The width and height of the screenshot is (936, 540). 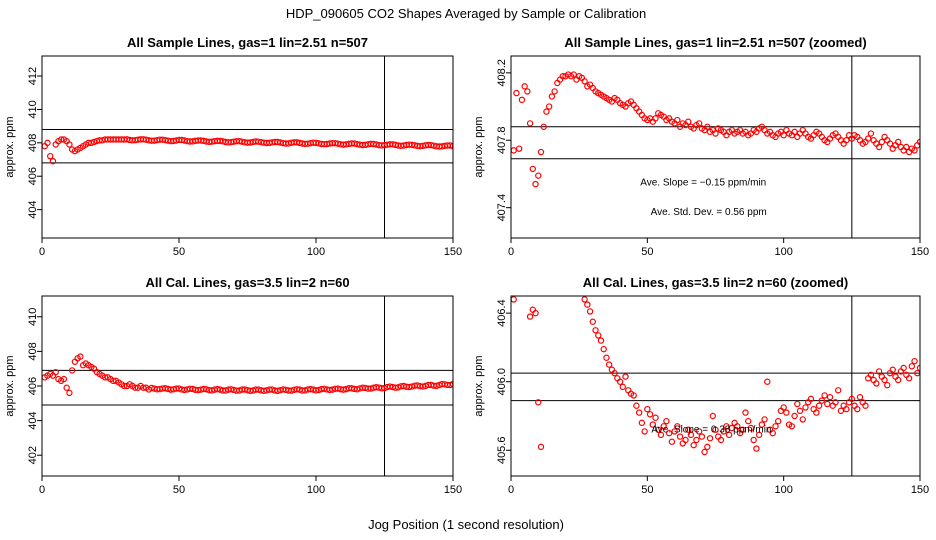 I want to click on x-tick-label: 100, so click(x=783, y=490).